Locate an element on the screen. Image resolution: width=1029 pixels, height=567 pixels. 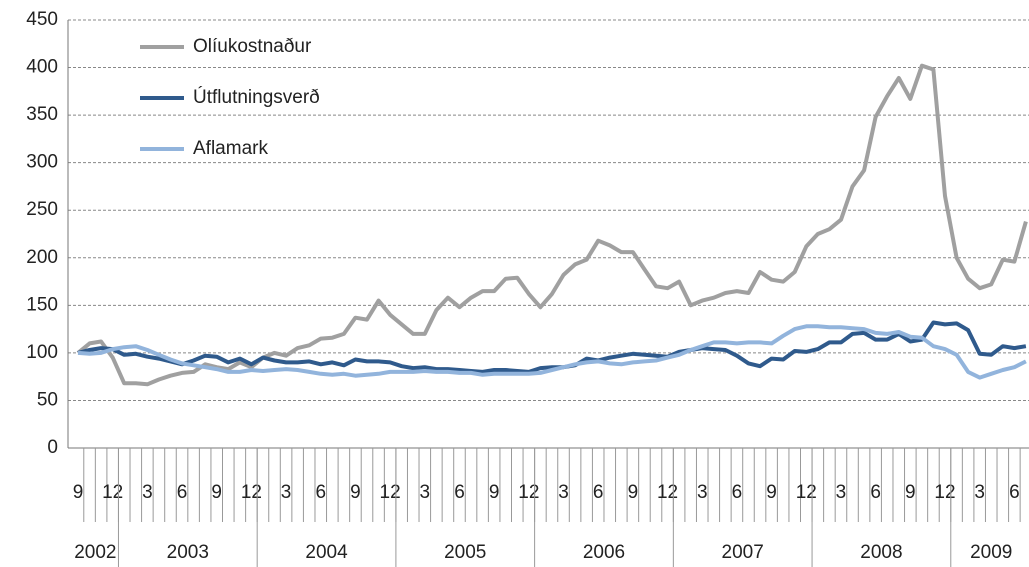
year-label: 2008 is located at coordinates (881, 552).